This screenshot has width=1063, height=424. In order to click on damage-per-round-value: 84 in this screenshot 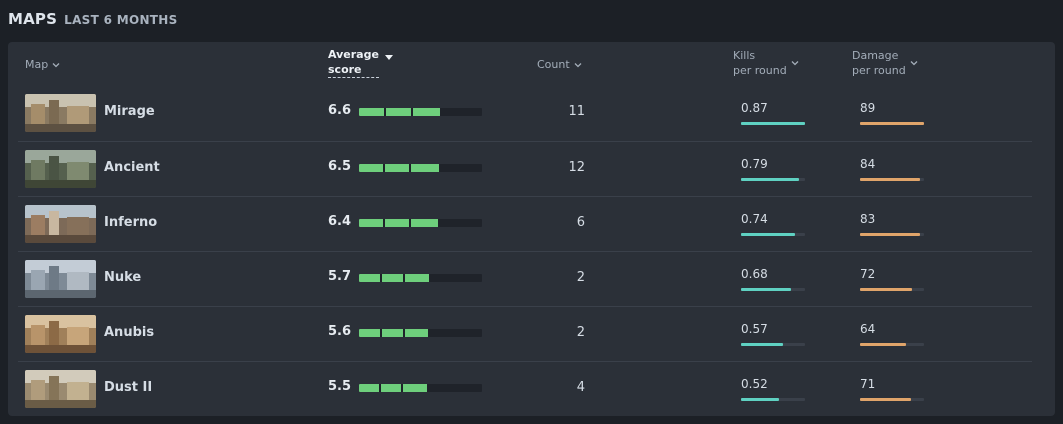, I will do `click(868, 164)`.